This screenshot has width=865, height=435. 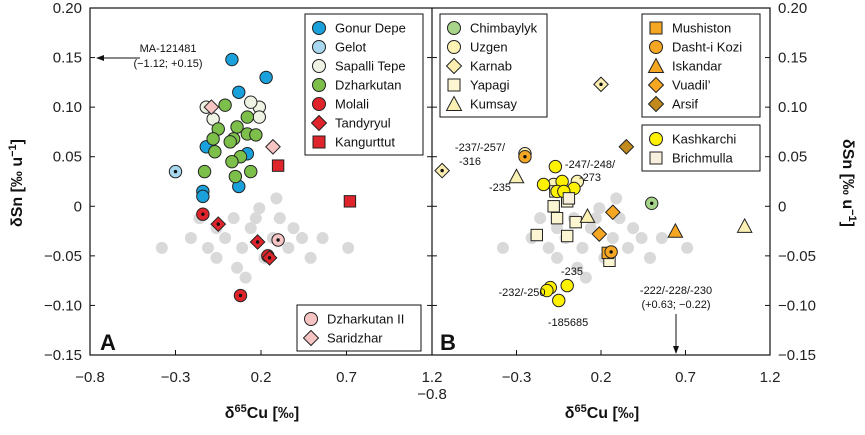 What do you see at coordinates (319, 28) in the screenshot?
I see `legend-marker-gonur-depe` at bounding box center [319, 28].